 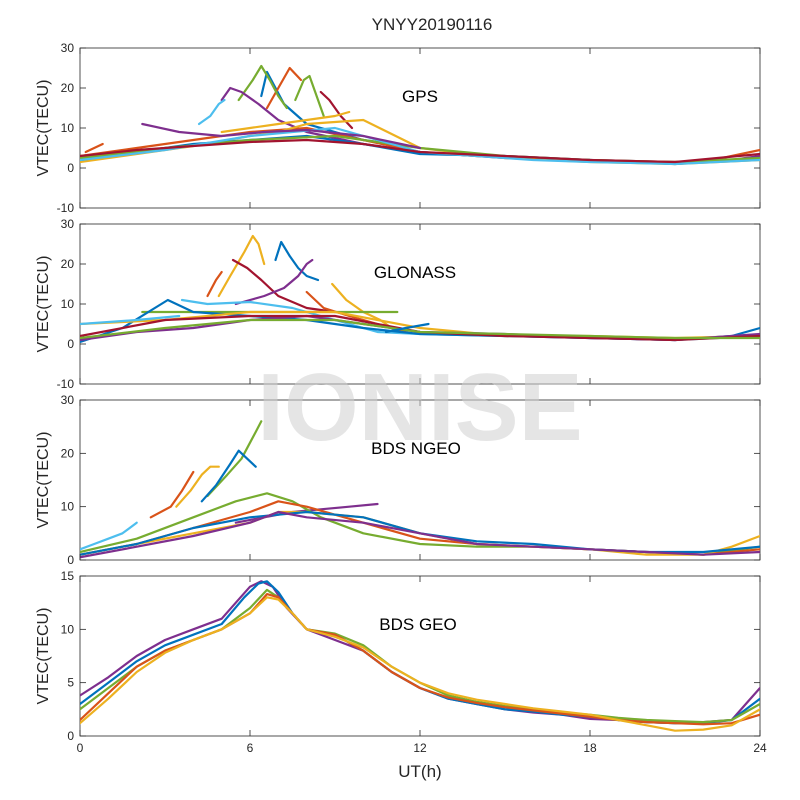 I want to click on watermark: IONISE, so click(x=419, y=407).